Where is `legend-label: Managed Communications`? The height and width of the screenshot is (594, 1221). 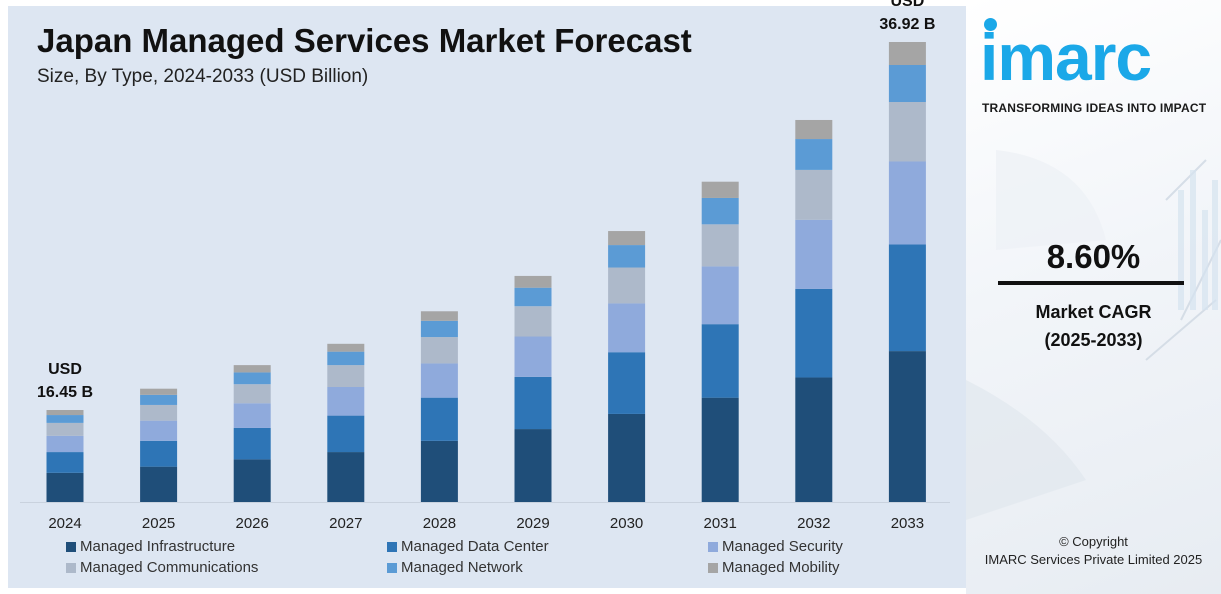 legend-label: Managed Communications is located at coordinates (169, 567).